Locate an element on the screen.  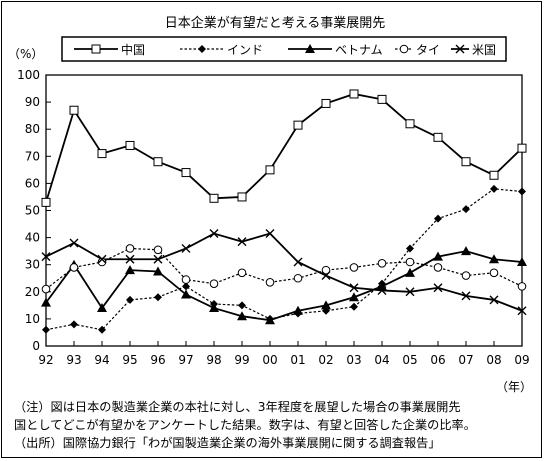
x-tick-label: 04 is located at coordinates (381, 360).